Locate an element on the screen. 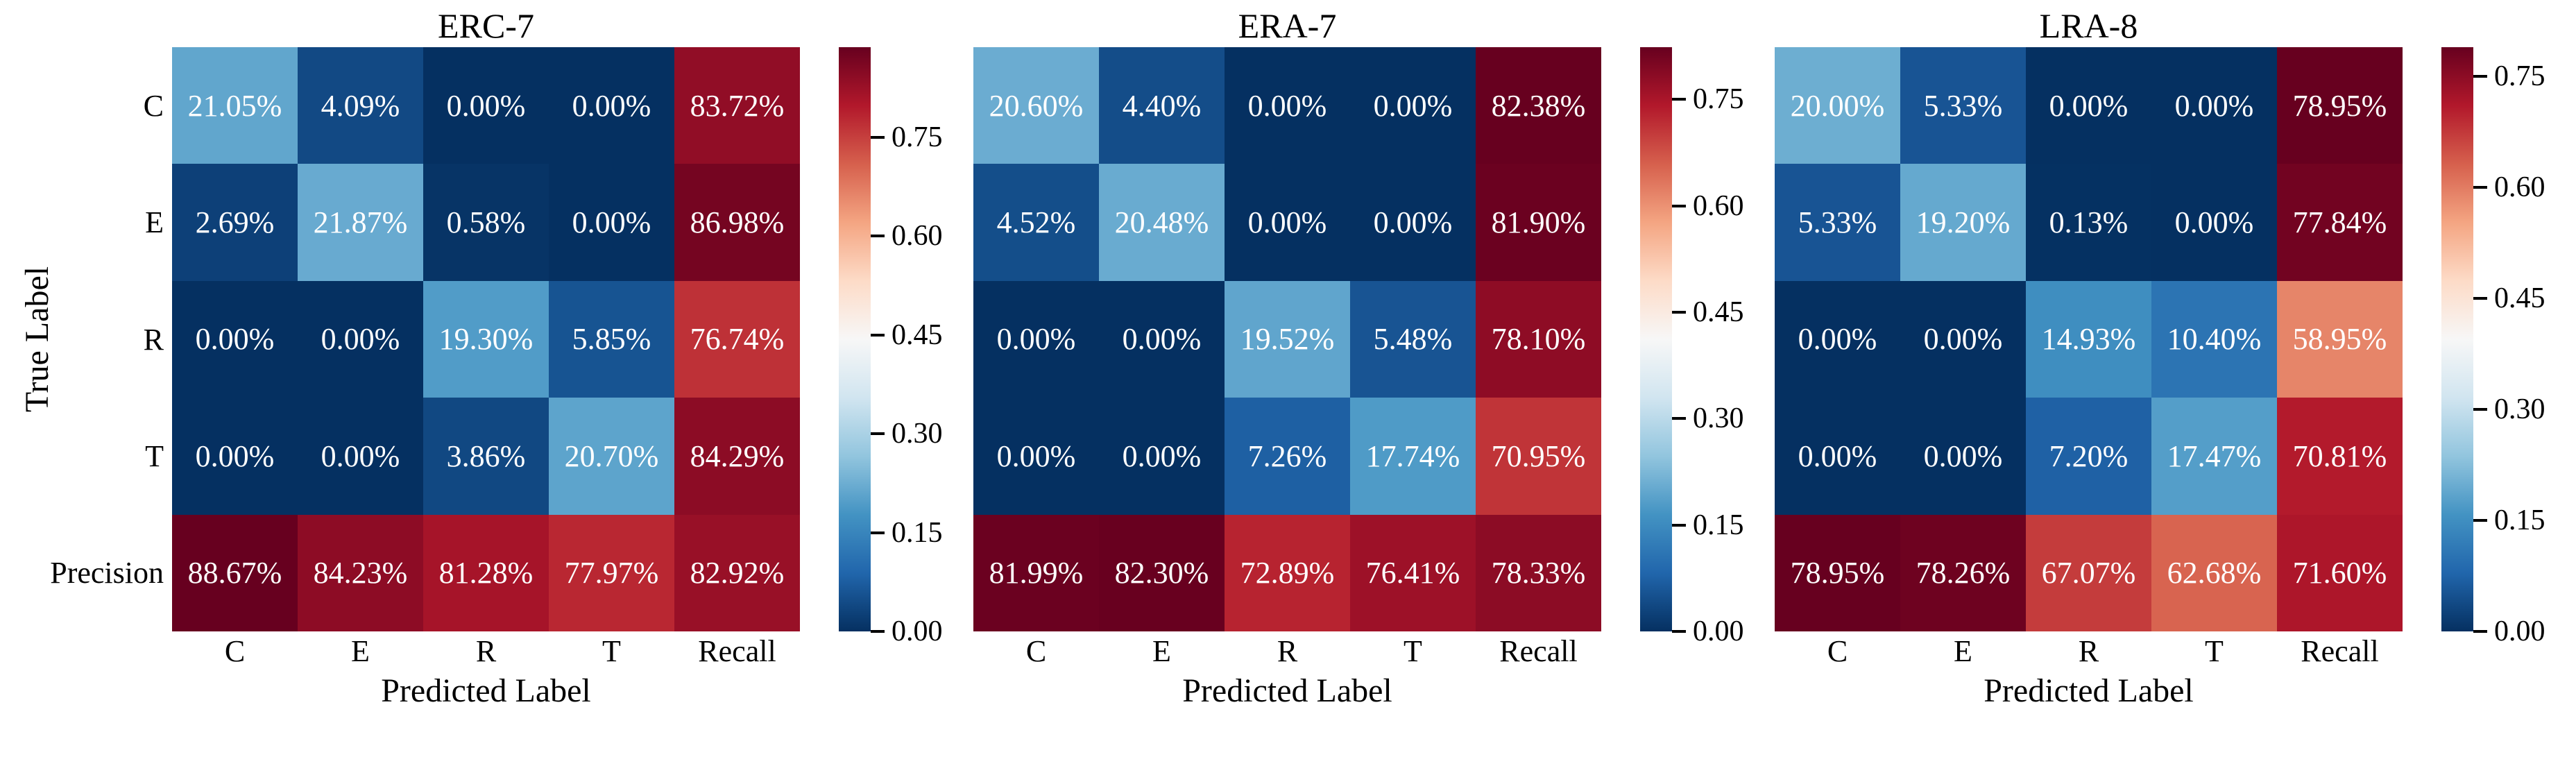  subplot-title: ERC-7 is located at coordinates (486, 26).